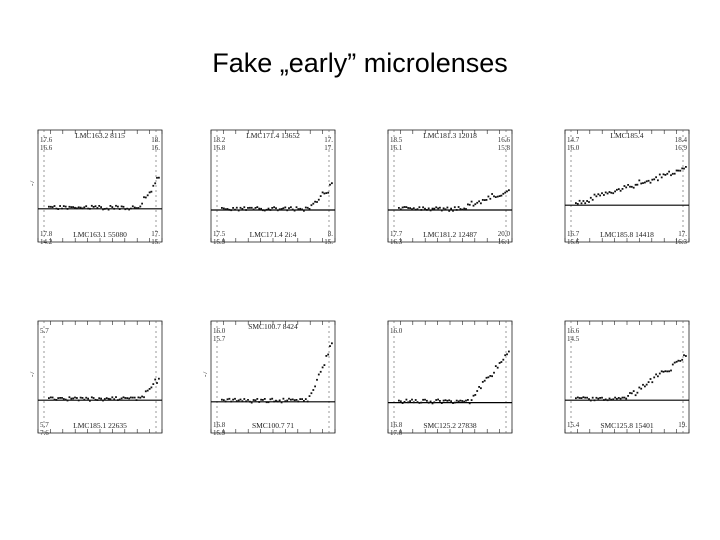  Describe the element at coordinates (219, 433) in the screenshot. I see `mag-label: 15.9` at that location.